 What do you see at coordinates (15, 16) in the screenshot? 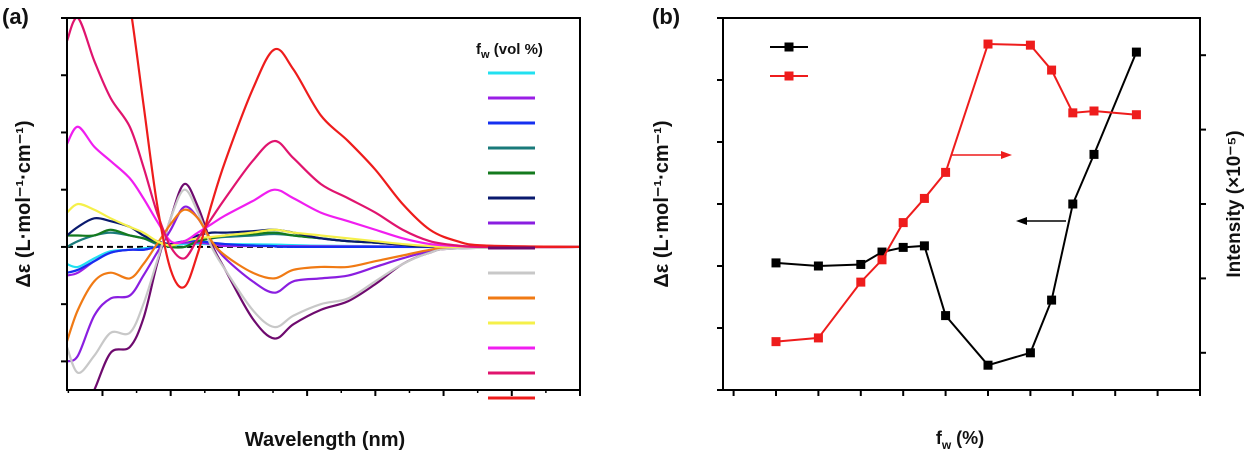
I see `panel-a-label: (a)` at bounding box center [15, 16].